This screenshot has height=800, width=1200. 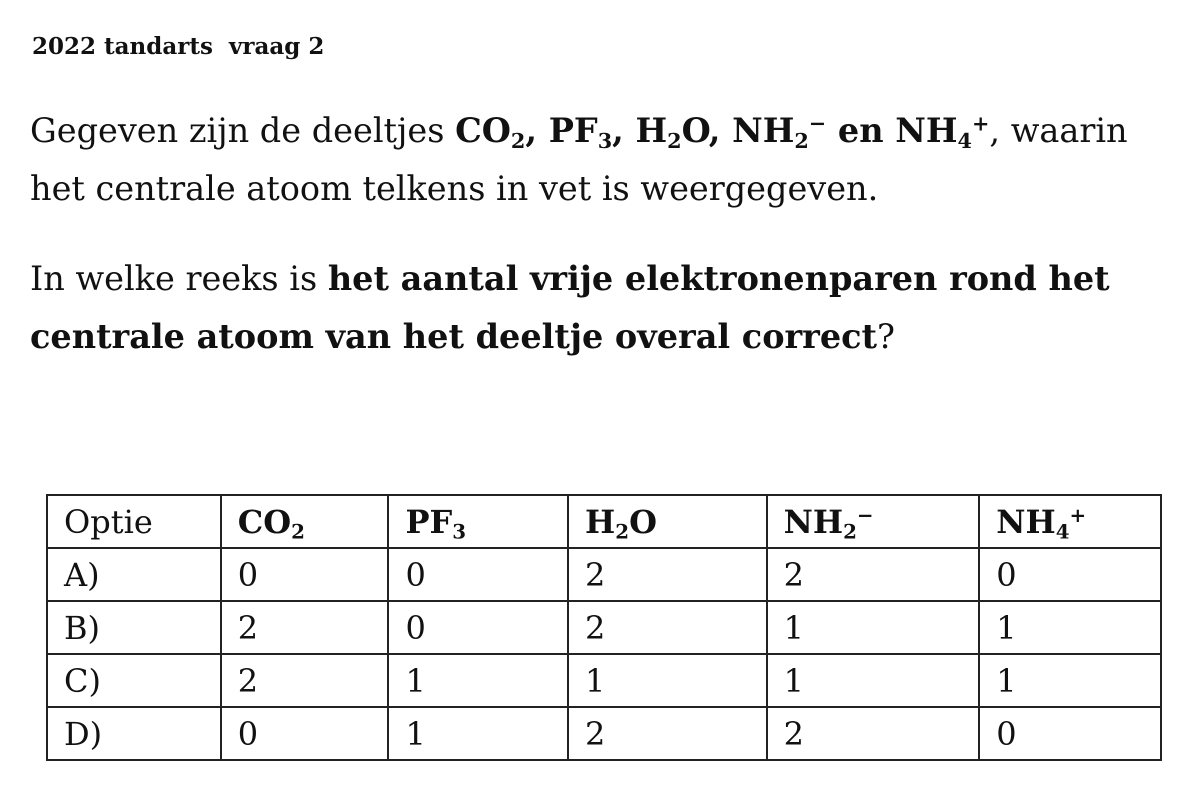 What do you see at coordinates (1070, 521) in the screenshot?
I see `header-nh4-plus: NH4+` at bounding box center [1070, 521].